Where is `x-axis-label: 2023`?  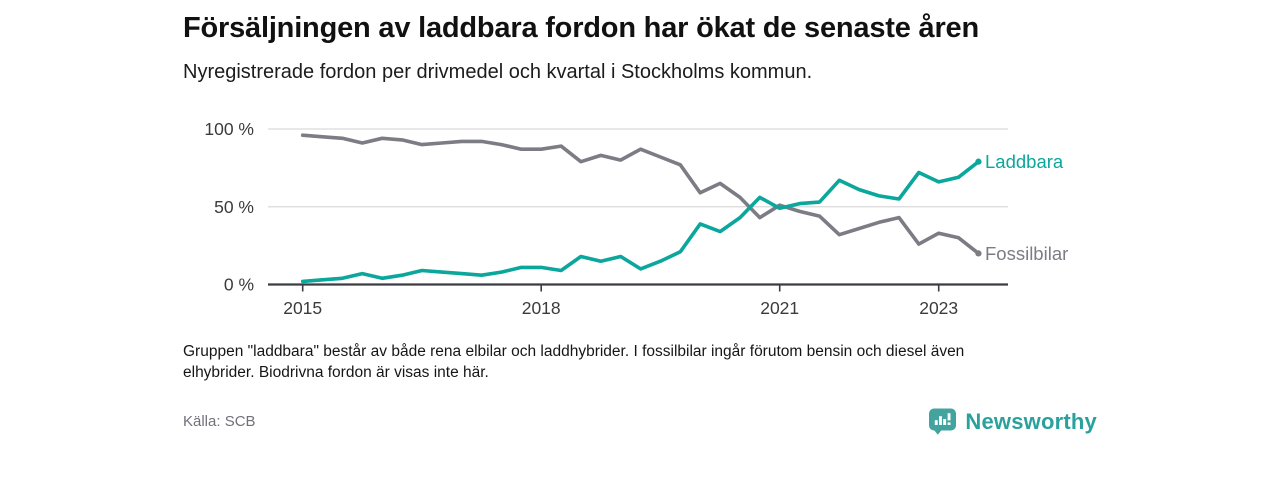
x-axis-label: 2023 is located at coordinates (938, 308).